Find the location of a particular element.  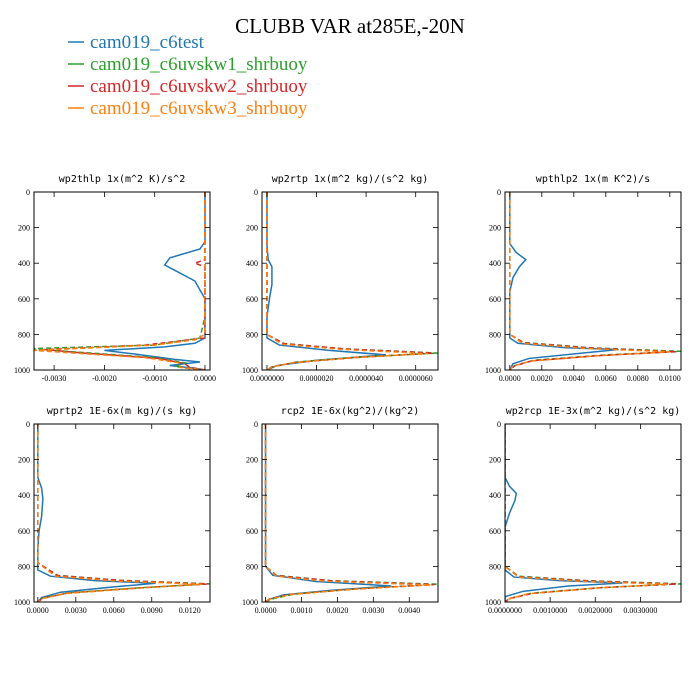

x-tick-label: 0.0100 is located at coordinates (670, 378).